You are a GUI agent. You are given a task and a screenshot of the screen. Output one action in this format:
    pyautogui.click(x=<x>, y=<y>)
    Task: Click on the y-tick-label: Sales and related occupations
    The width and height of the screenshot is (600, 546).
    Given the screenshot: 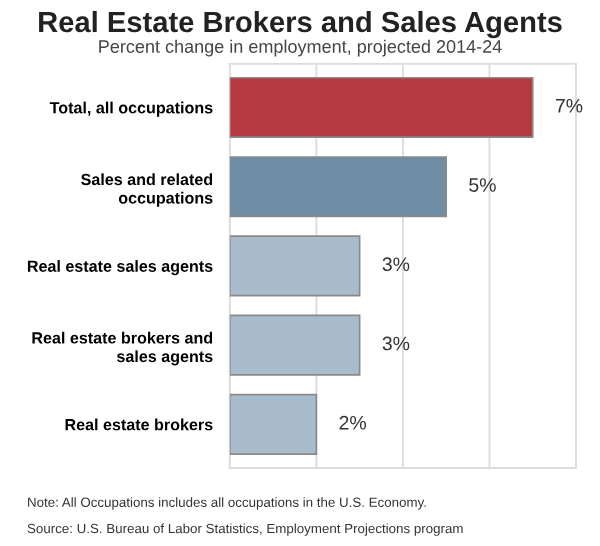 What is the action you would take?
    pyautogui.click(x=147, y=190)
    